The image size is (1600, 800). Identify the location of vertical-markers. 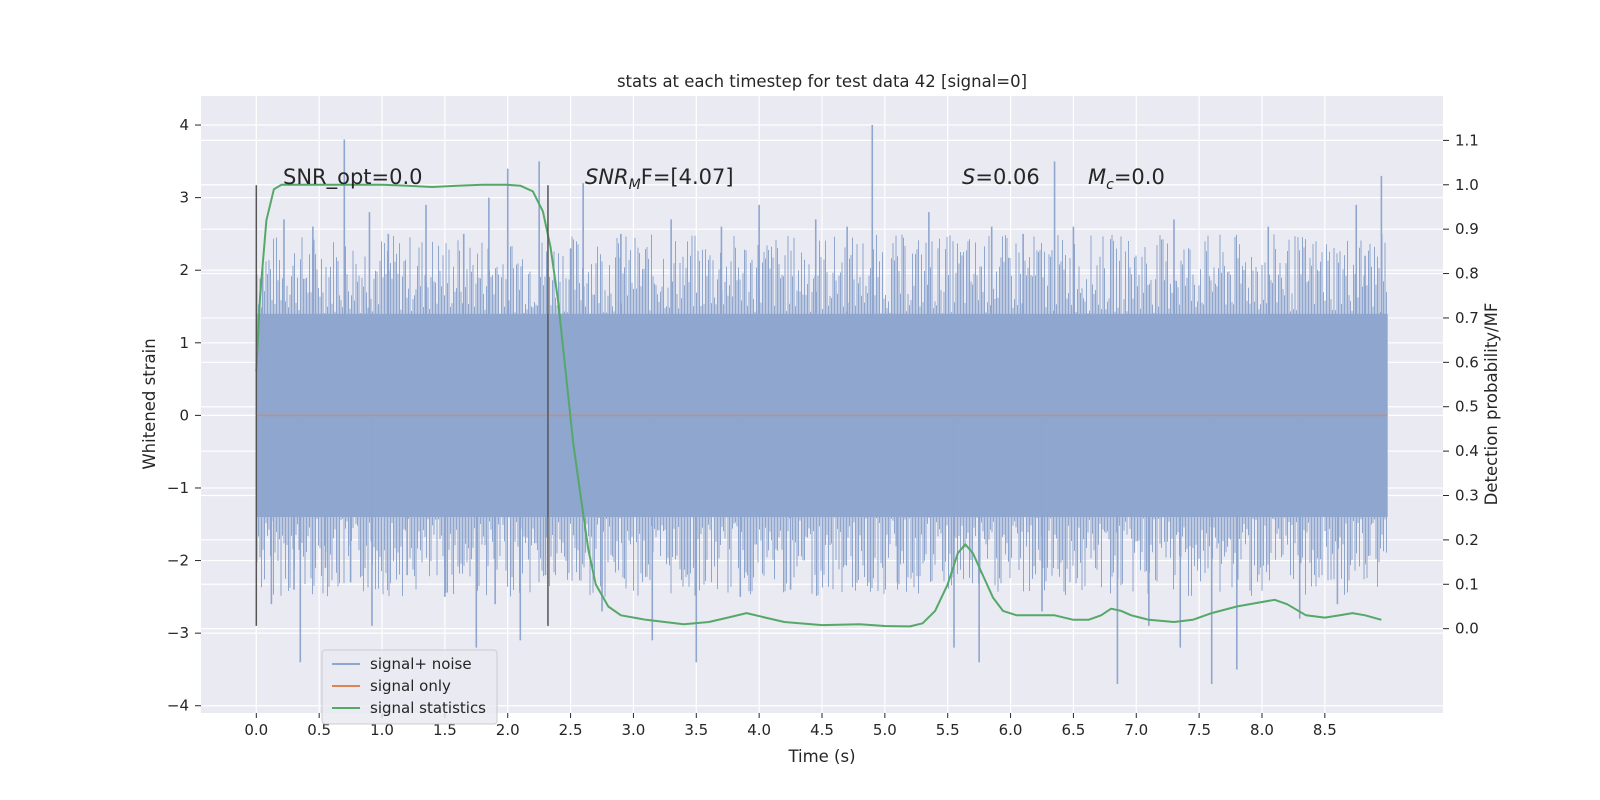
(402, 405).